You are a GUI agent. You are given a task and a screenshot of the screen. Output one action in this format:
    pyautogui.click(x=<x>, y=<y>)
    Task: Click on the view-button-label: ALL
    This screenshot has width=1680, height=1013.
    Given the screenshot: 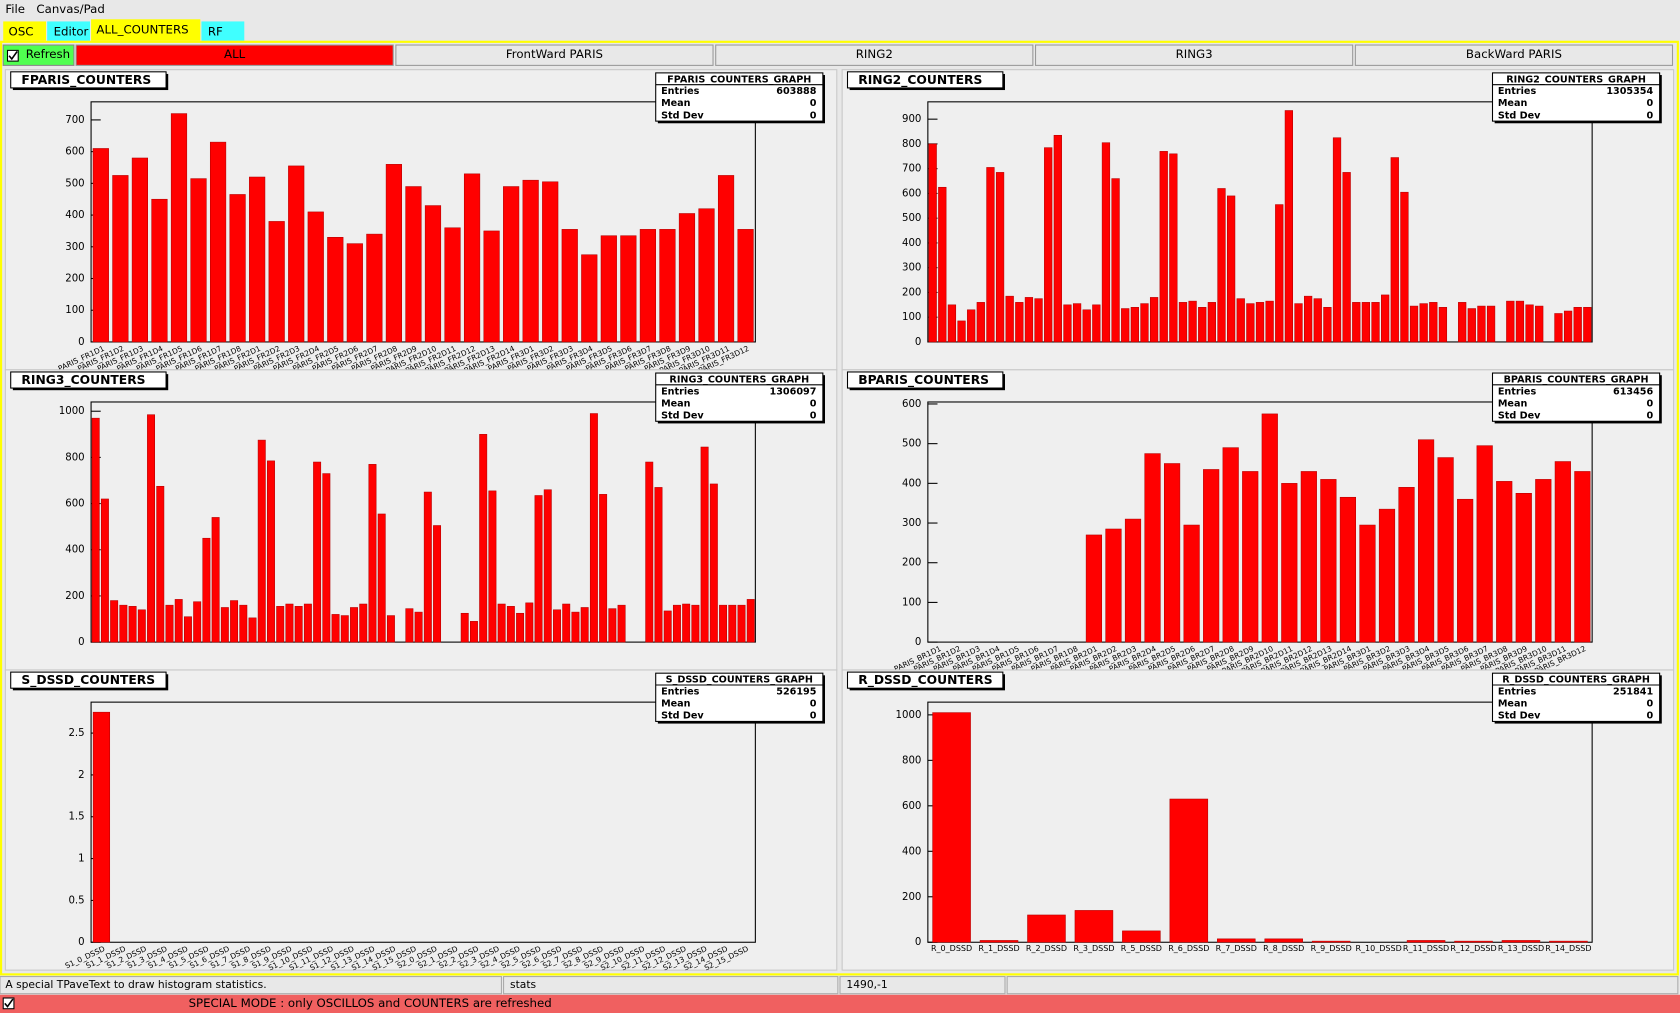 What is the action you would take?
    pyautogui.click(x=235, y=54)
    